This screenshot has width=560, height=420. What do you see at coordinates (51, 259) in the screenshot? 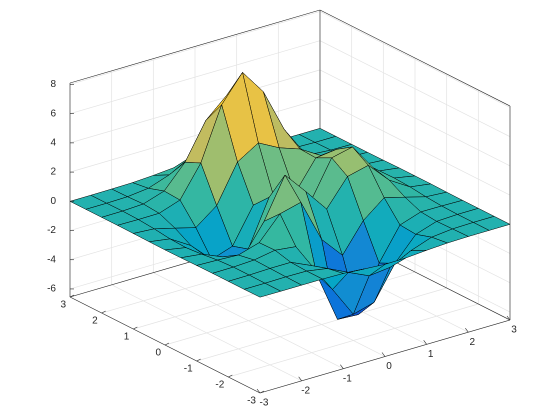
I see `z-tick-label: -4` at bounding box center [51, 259].